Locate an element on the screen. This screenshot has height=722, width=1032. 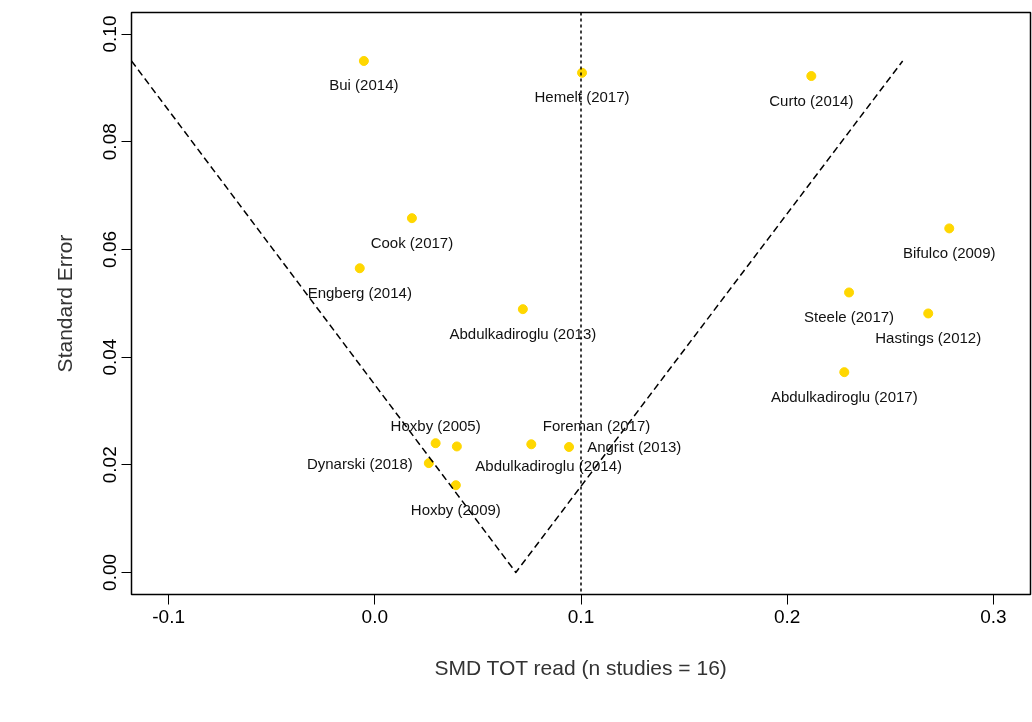
annotation: Angrist (2013) is located at coordinates (634, 447).